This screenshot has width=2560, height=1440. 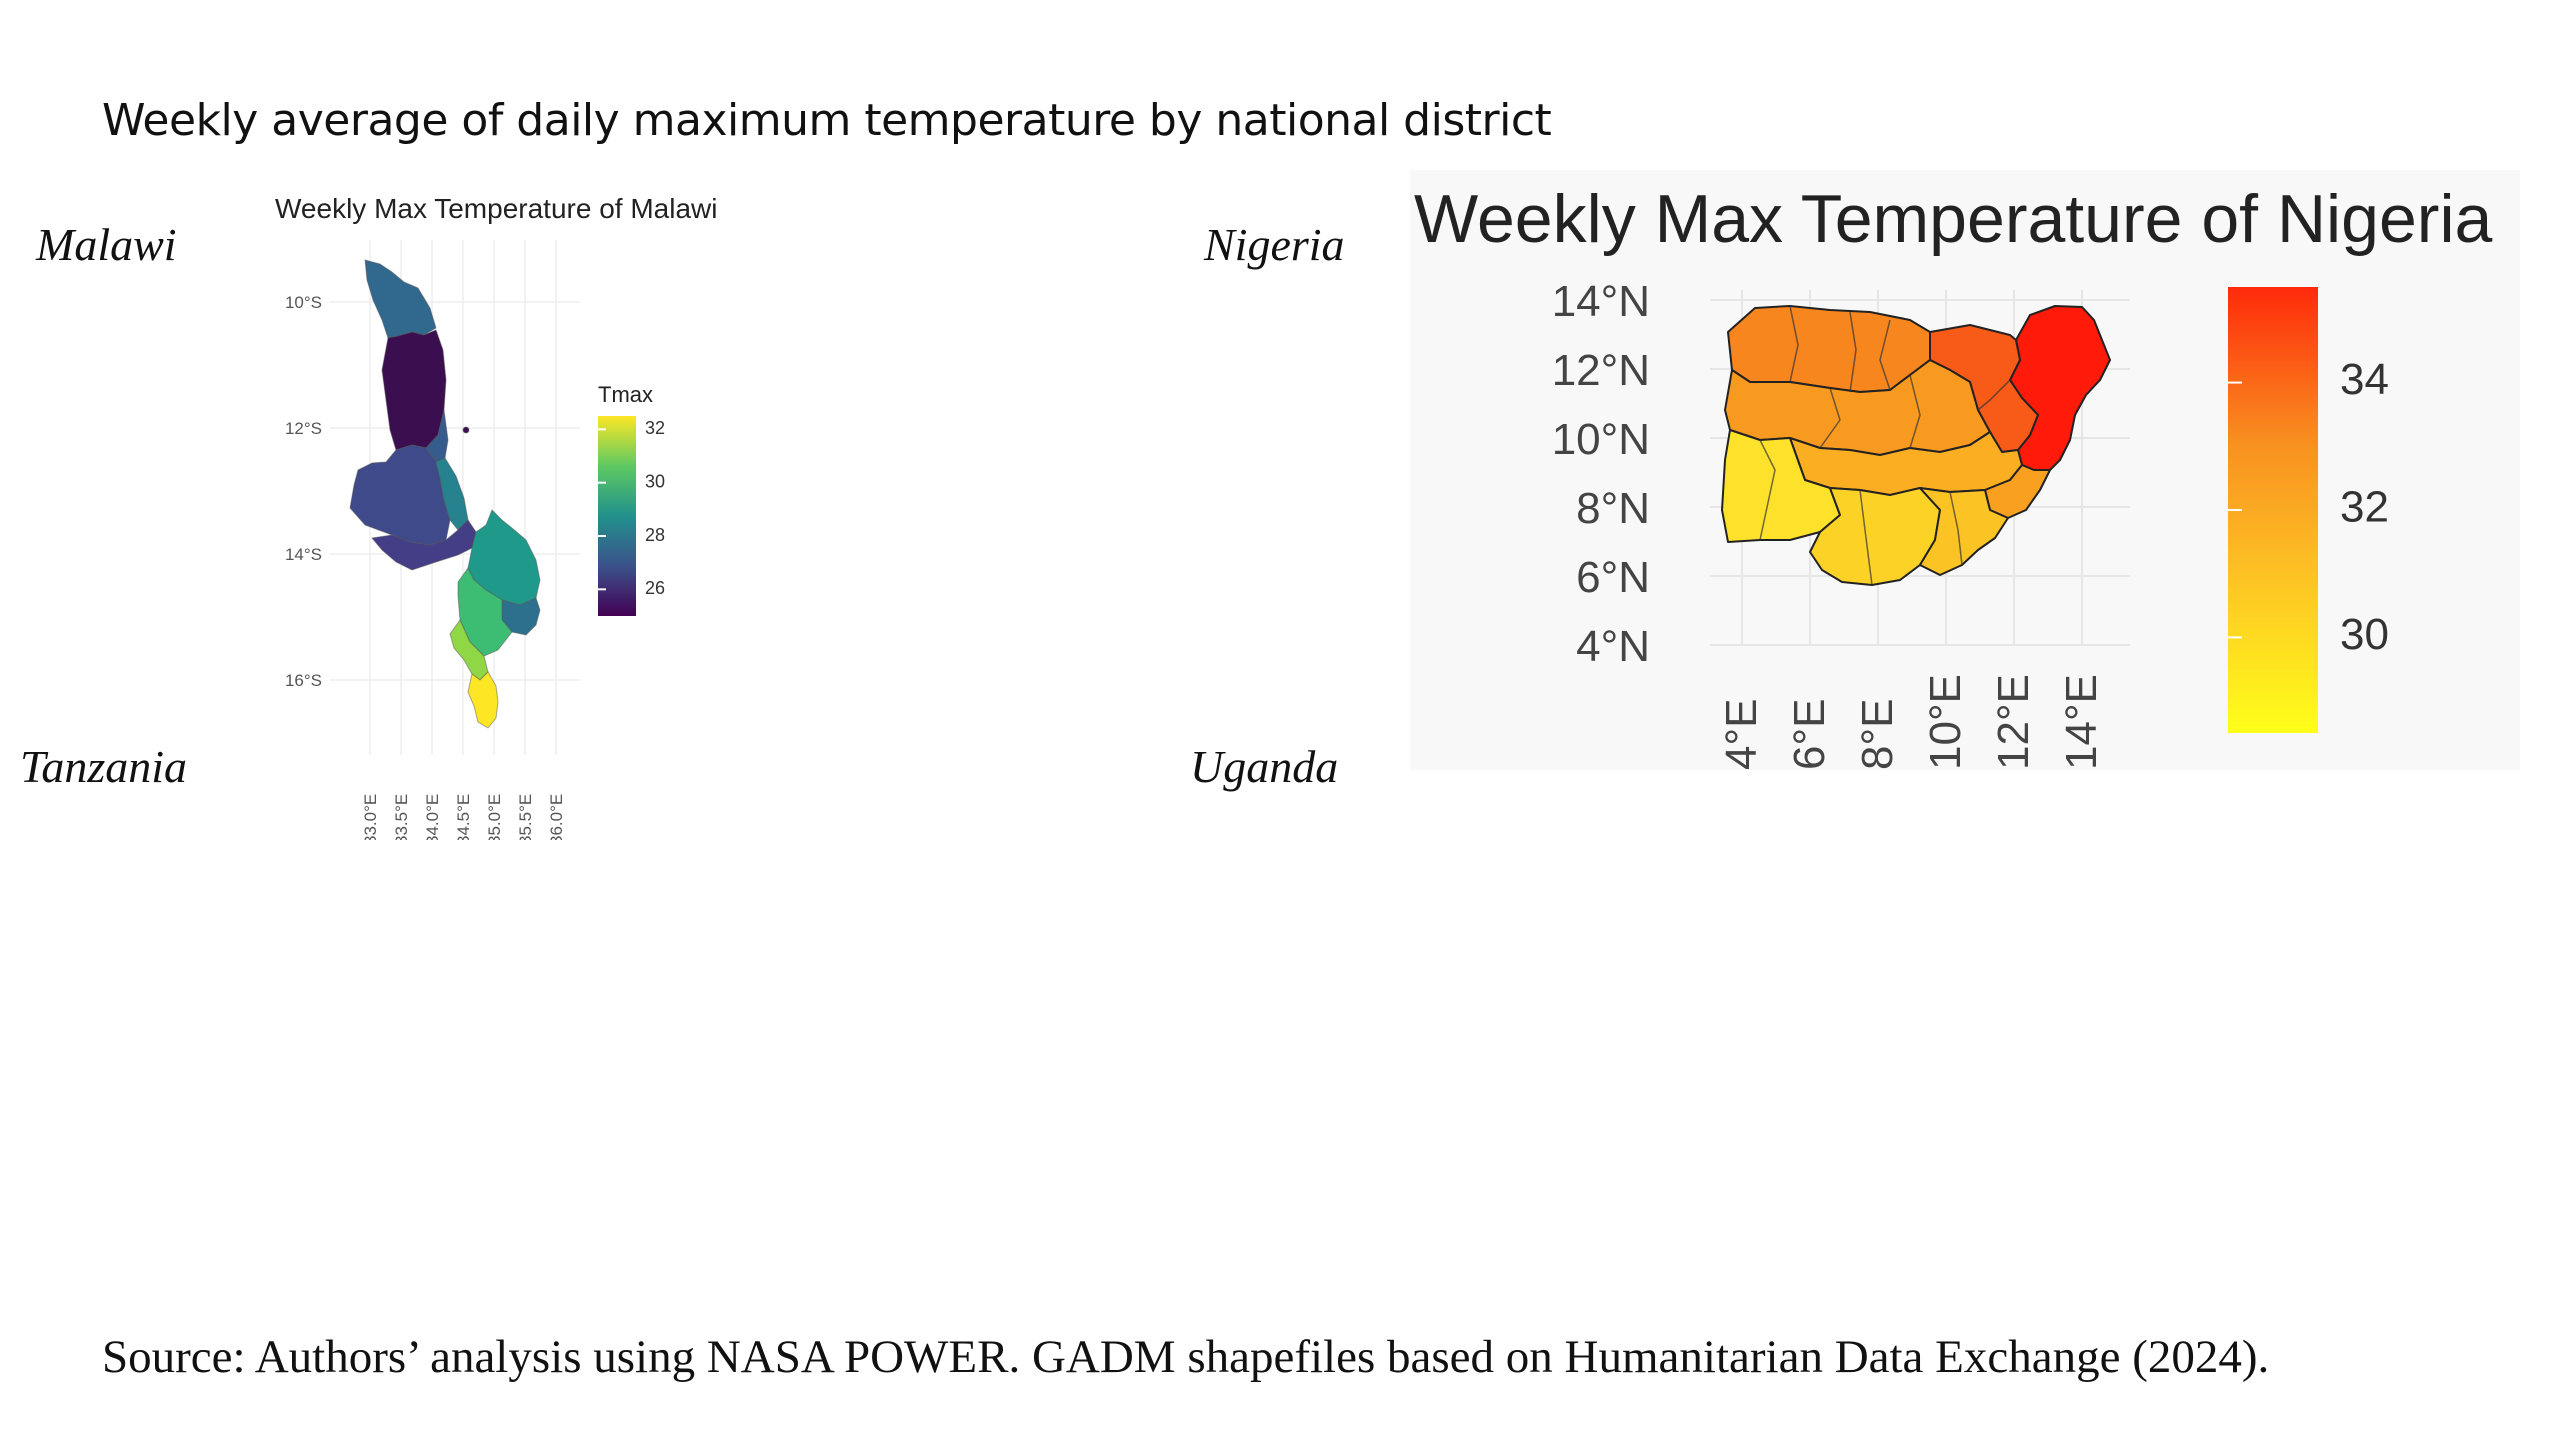 I want to click on nigeria-y-tick: 8°N, so click(x=1613, y=508).